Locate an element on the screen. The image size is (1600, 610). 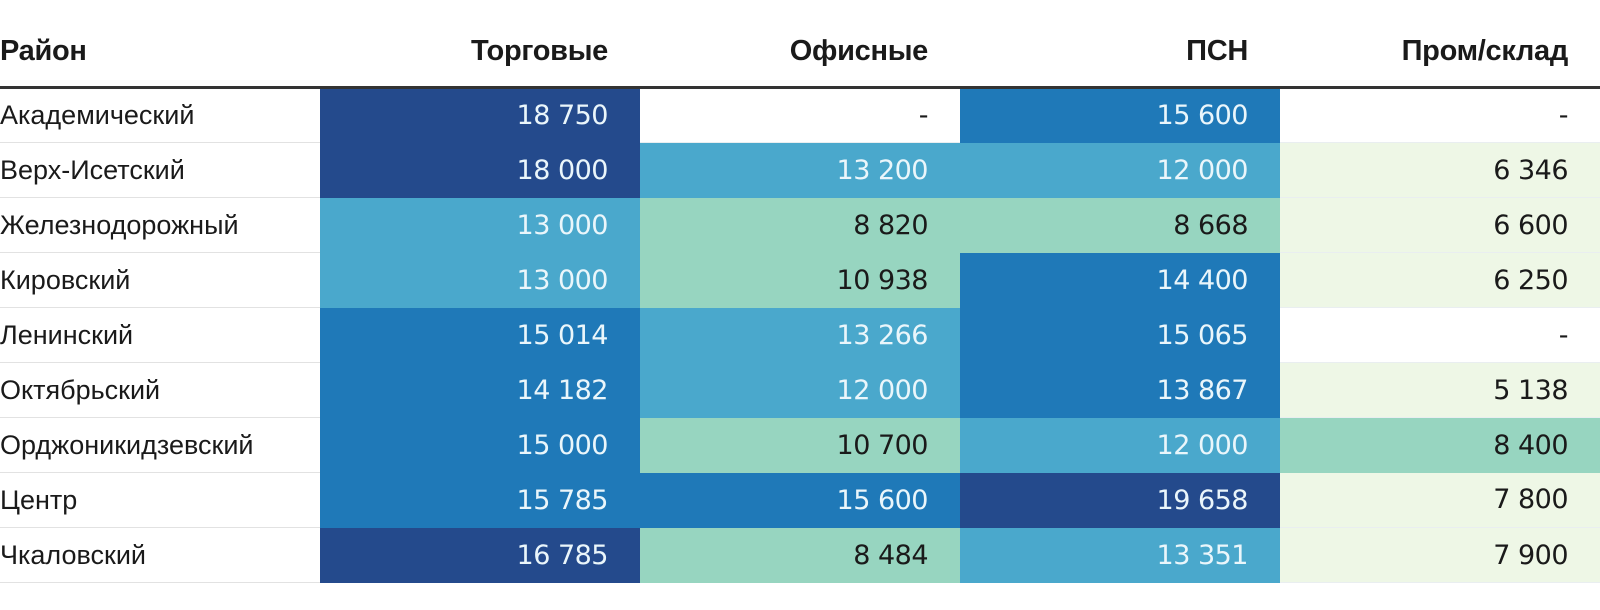
district-name: Орджоникидзевский is located at coordinates (160, 445).